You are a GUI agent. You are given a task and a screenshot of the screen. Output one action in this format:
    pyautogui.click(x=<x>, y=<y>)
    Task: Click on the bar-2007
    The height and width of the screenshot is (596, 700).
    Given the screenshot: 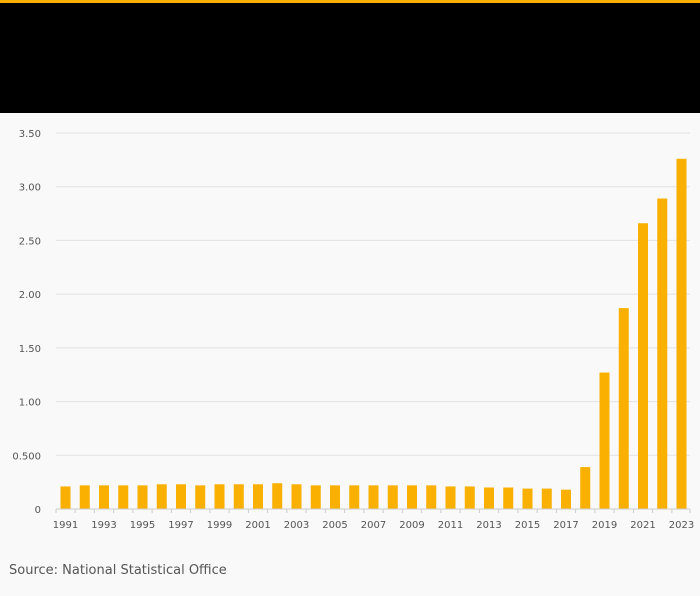 What is the action you would take?
    pyautogui.click(x=373, y=497)
    